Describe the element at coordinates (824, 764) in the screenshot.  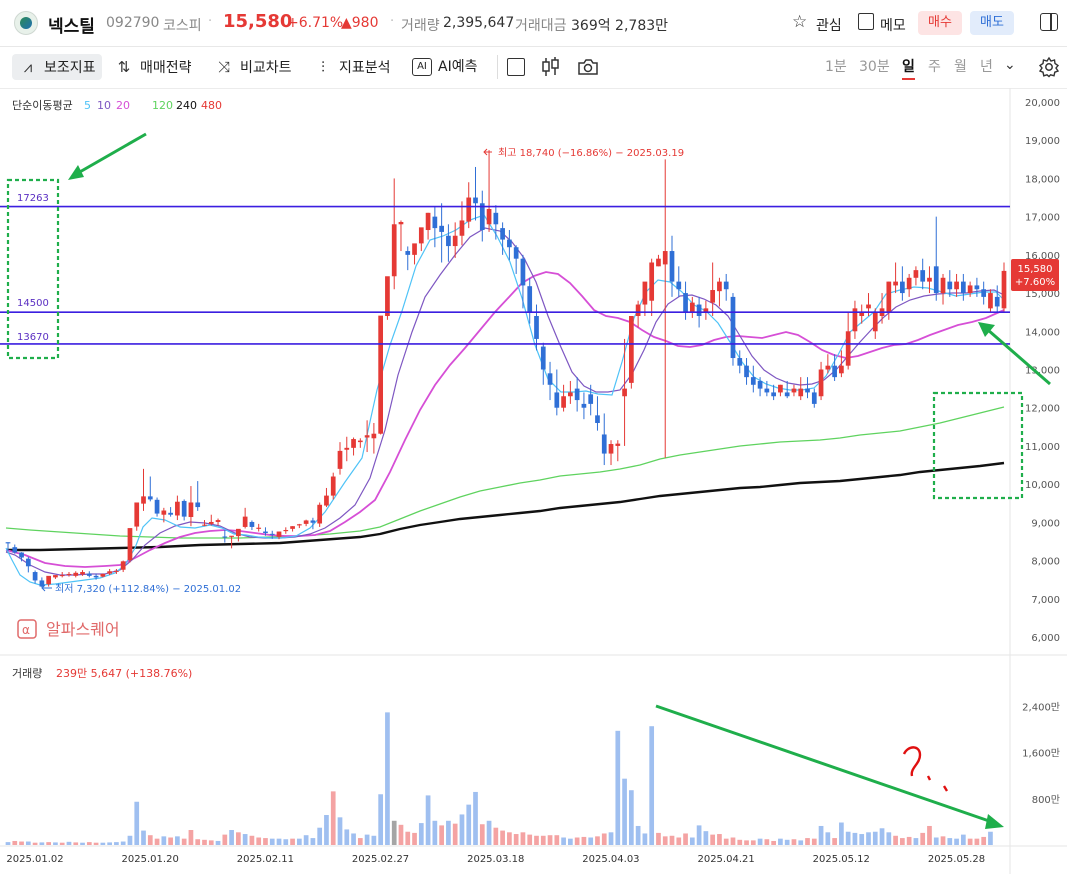
I see `green-trend-arrow-volume` at that location.